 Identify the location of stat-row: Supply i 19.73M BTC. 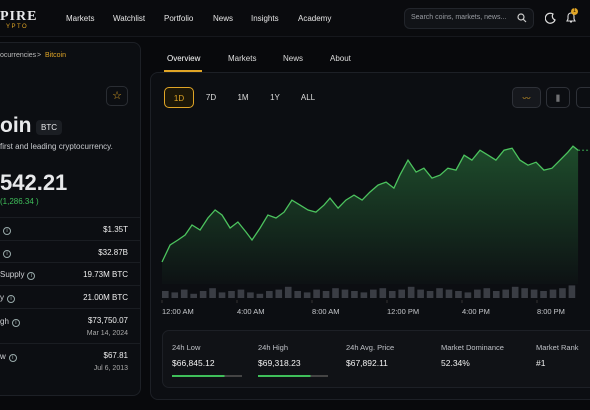
(70, 273).